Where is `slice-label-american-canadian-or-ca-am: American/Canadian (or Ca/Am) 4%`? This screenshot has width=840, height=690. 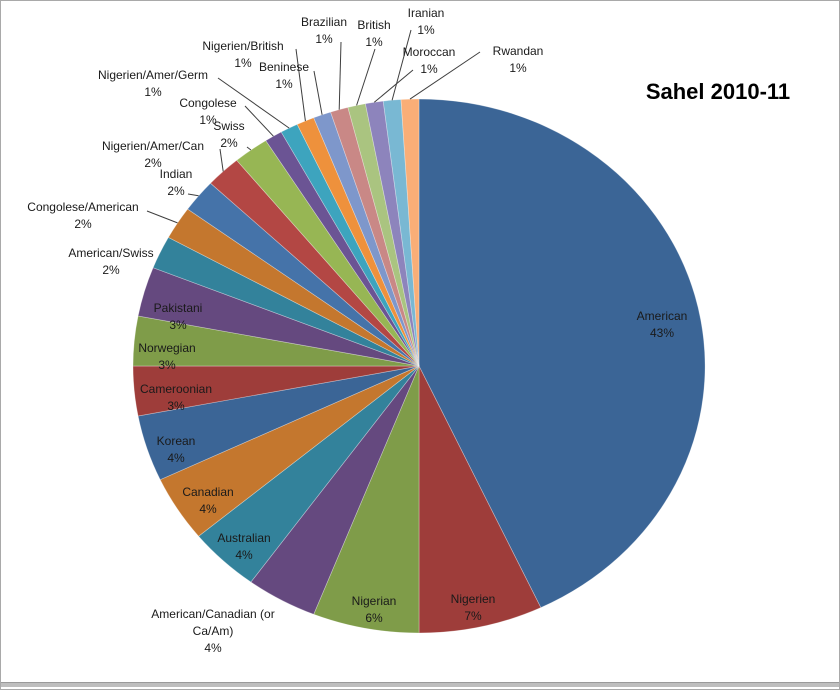
slice-label-american-canadian-or-ca-am: American/Canadian (or Ca/Am) 4% is located at coordinates (213, 631).